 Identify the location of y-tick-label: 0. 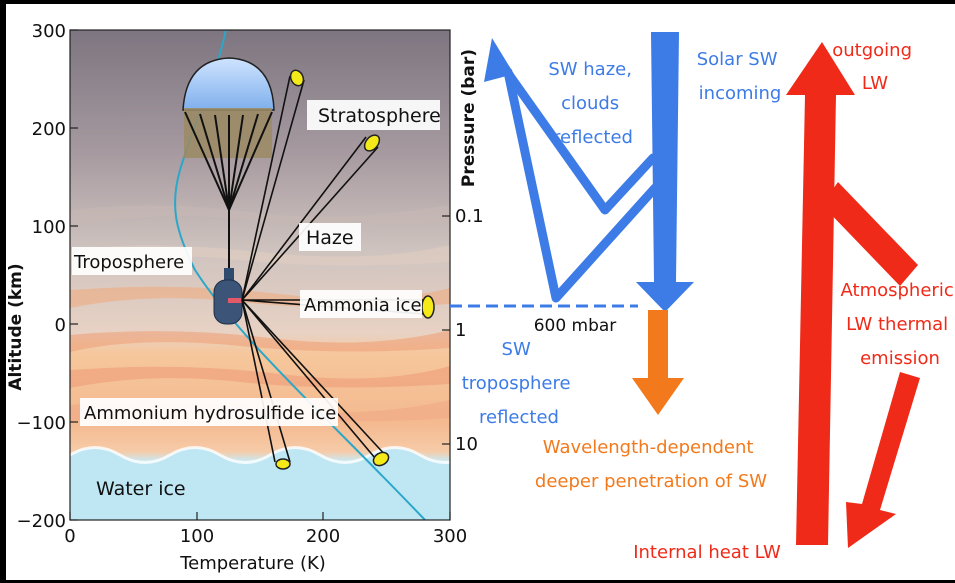
(60, 325).